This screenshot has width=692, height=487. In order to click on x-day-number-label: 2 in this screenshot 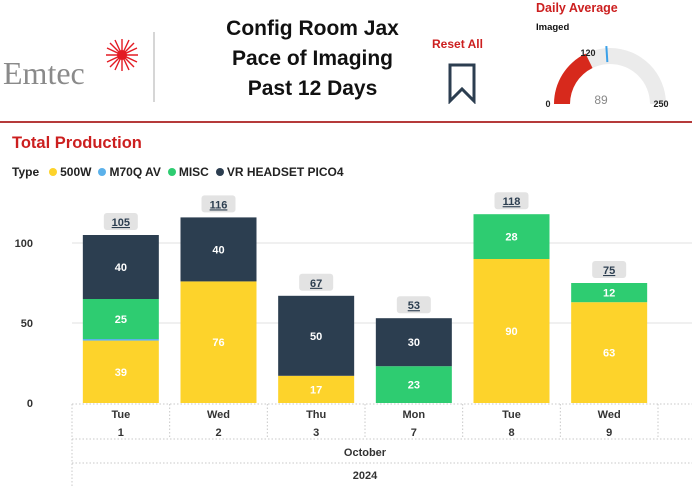, I will do `click(218, 433)`.